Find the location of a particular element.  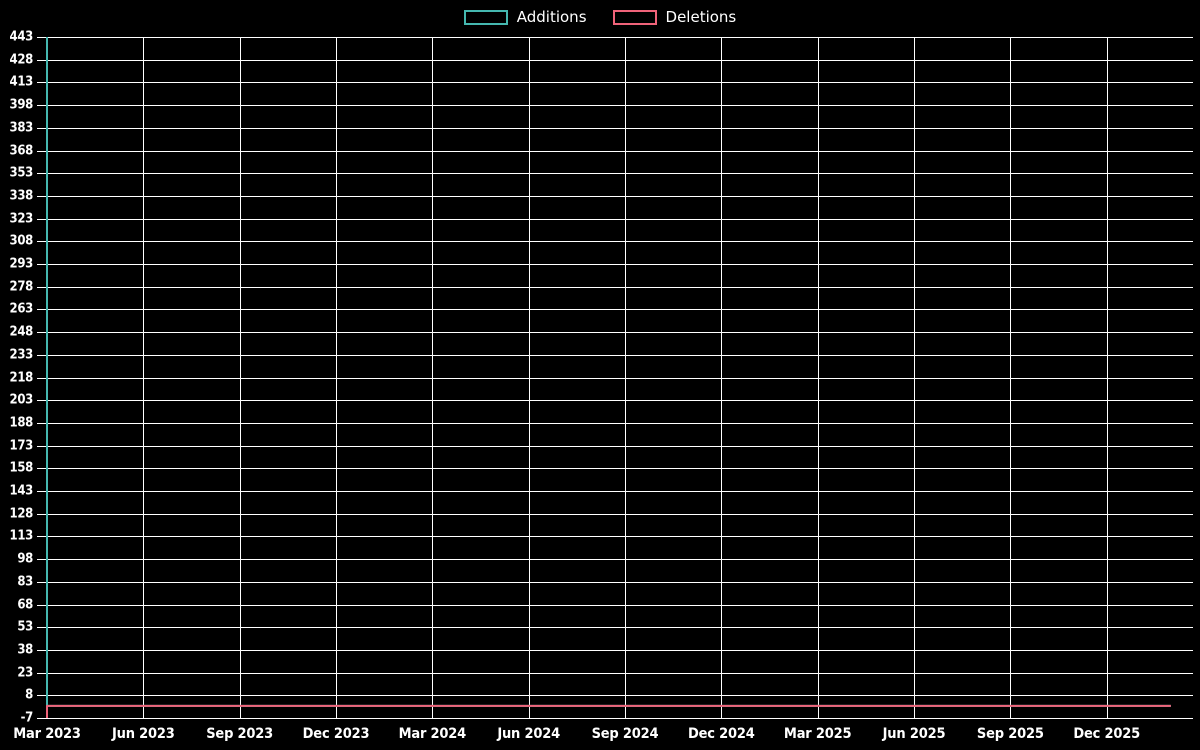

y-tick-label: 263 is located at coordinates (21, 309).